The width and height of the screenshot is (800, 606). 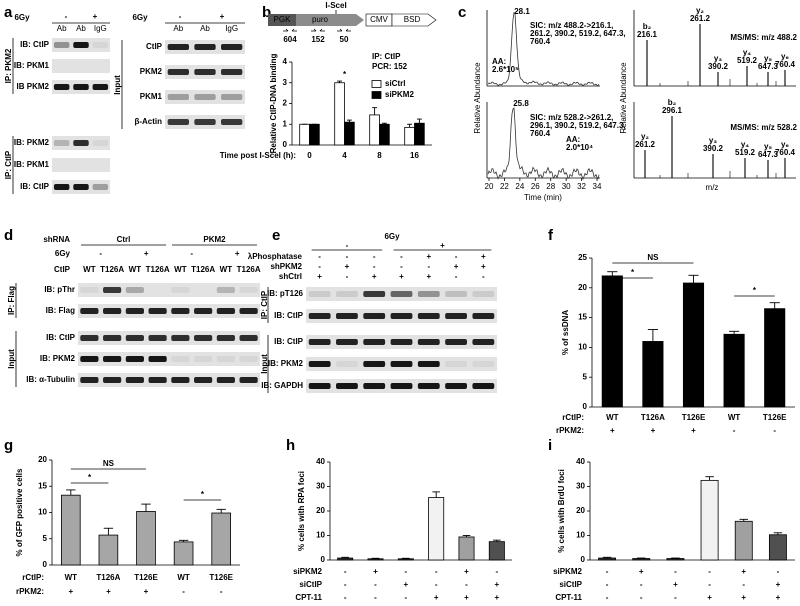 What do you see at coordinates (477, 98) in the screenshot?
I see `y-axis-title: Relative Abundance` at bounding box center [477, 98].